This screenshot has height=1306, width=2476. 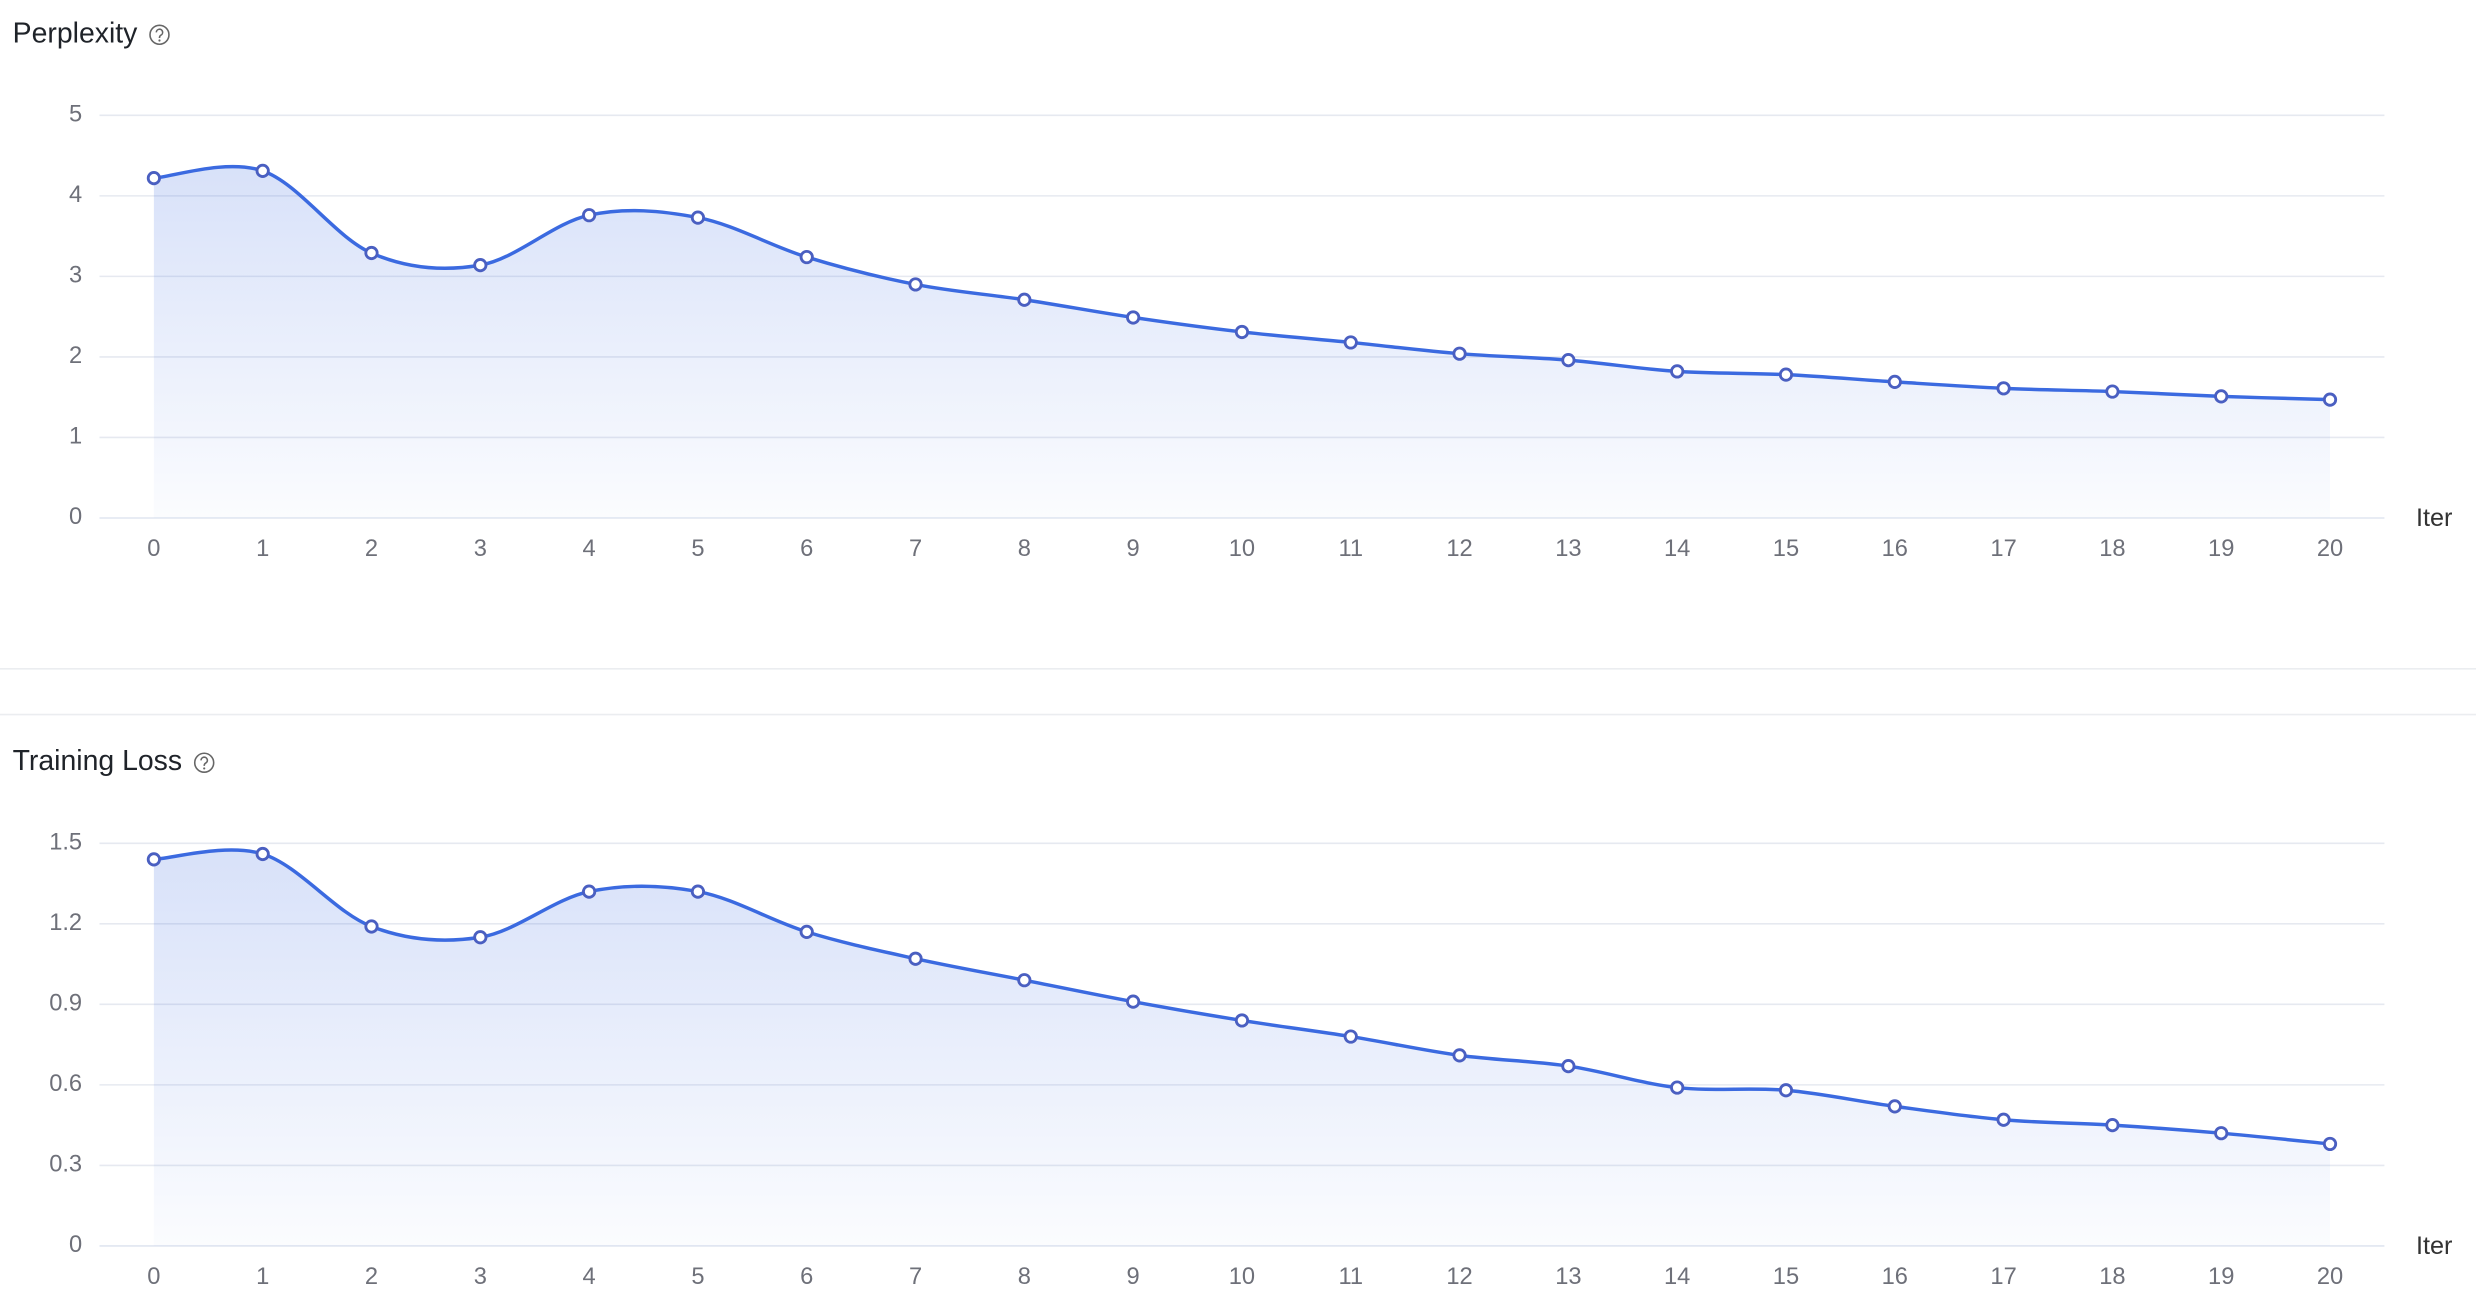 What do you see at coordinates (65, 1004) in the screenshot?
I see `y-tick-label: 0.9` at bounding box center [65, 1004].